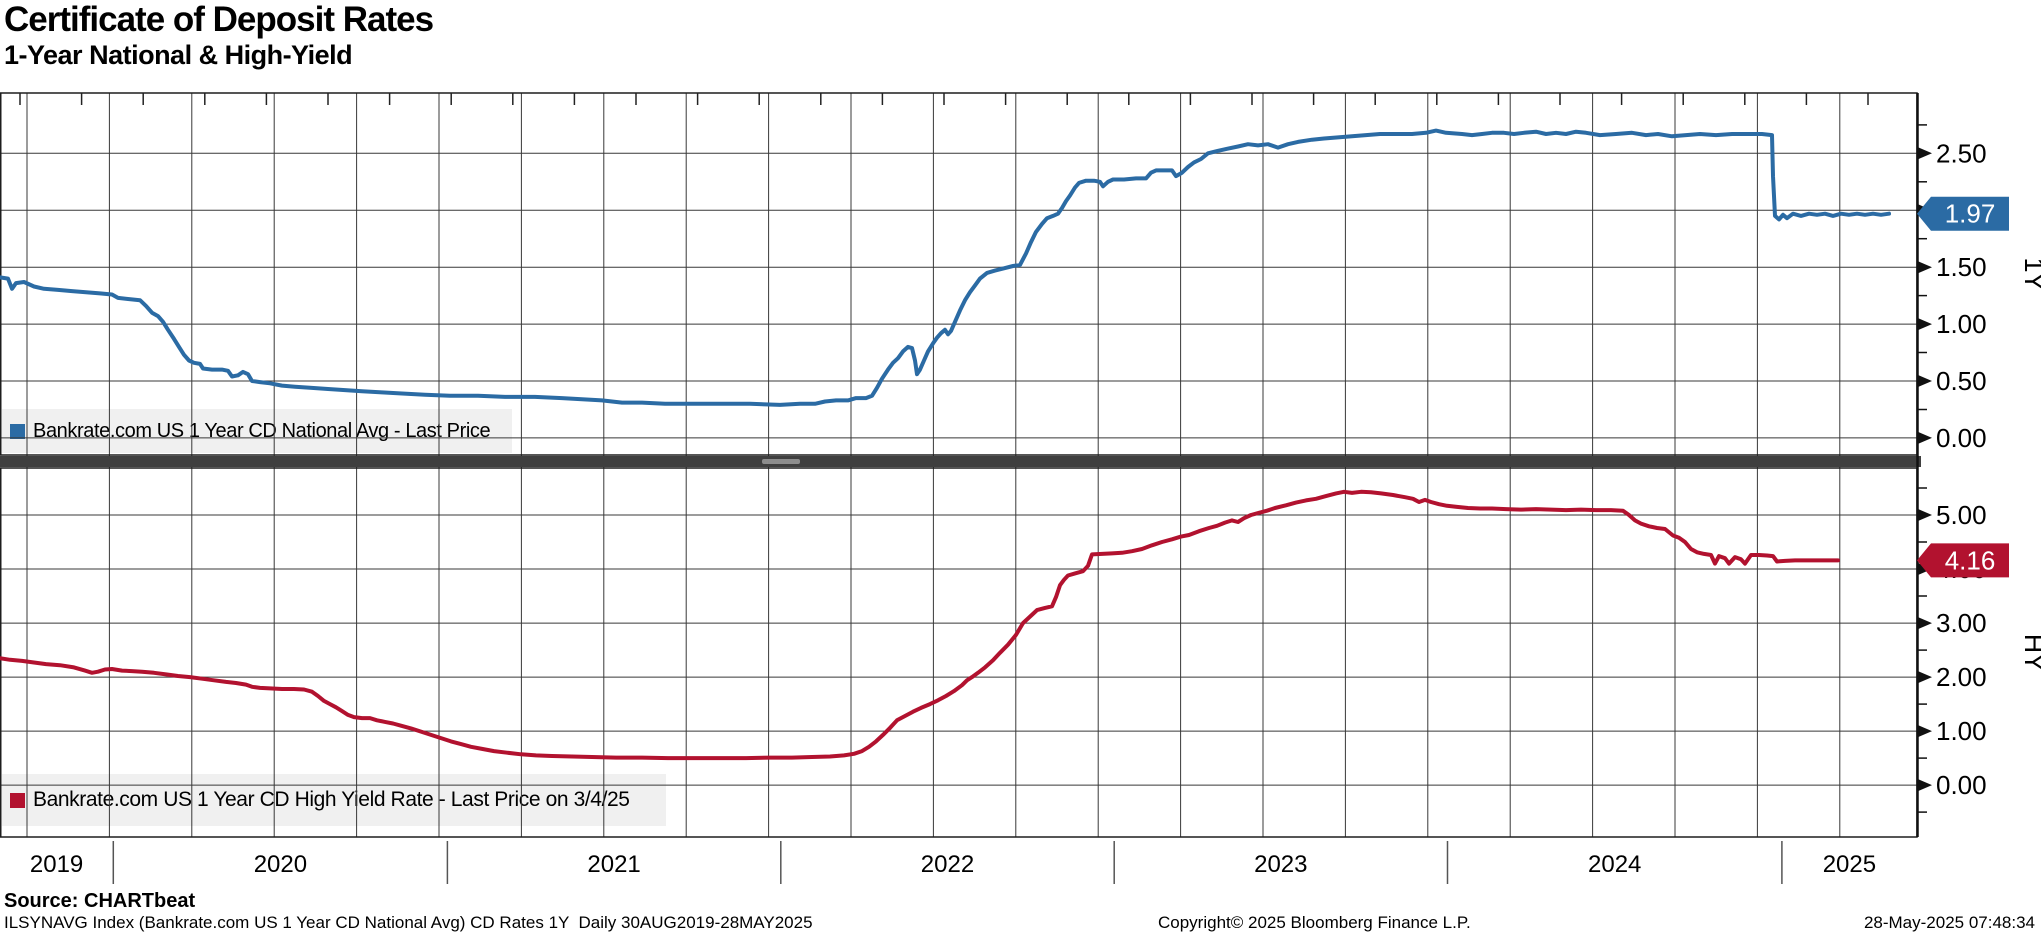 This screenshot has height=936, width=2041. What do you see at coordinates (17, 800) in the screenshot?
I see `high-yield-swatch-icon` at bounding box center [17, 800].